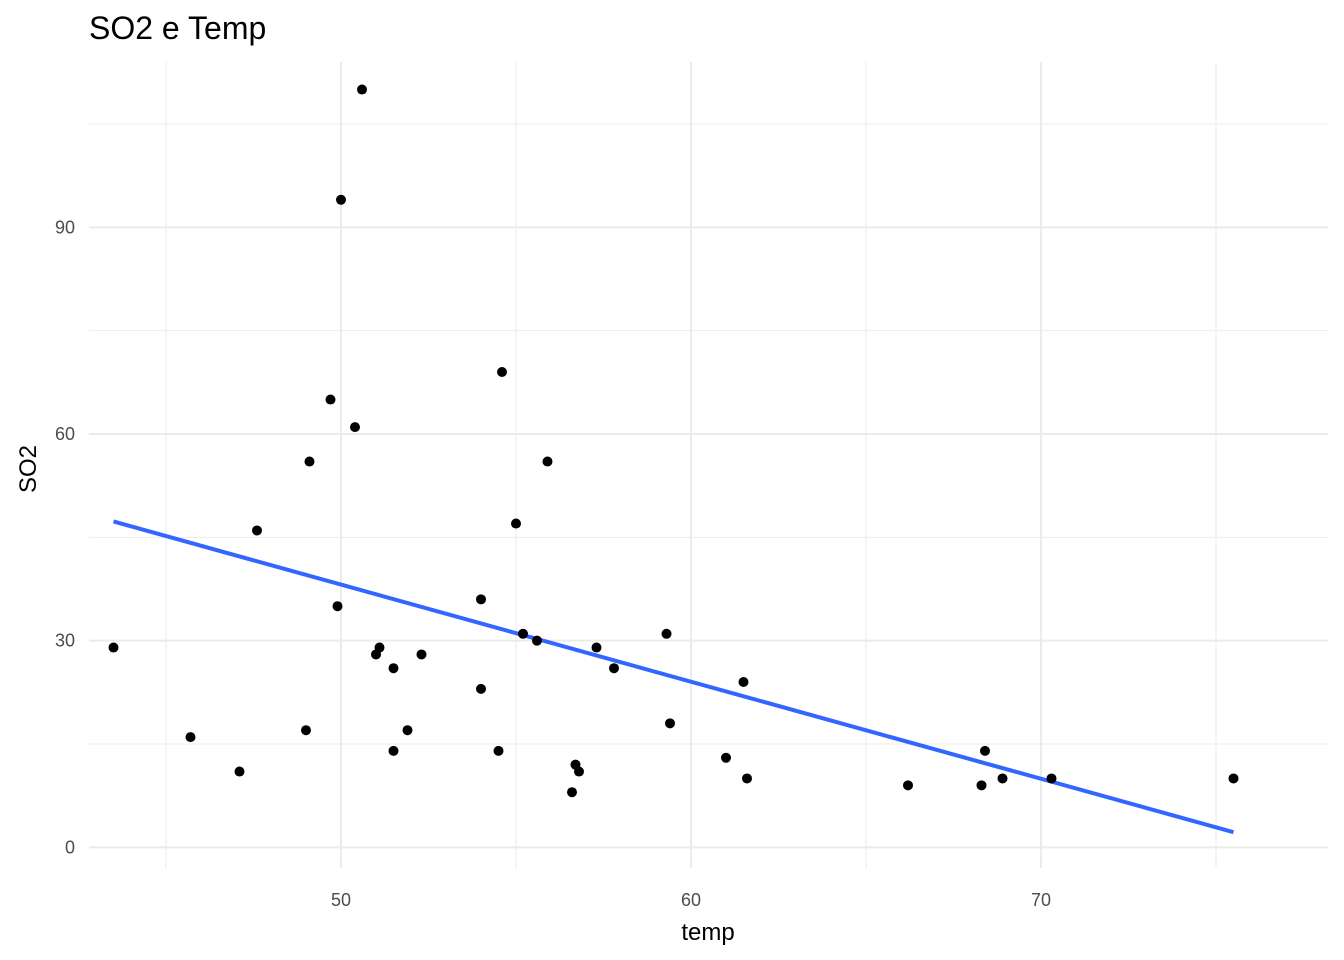 This screenshot has height=960, width=1344. I want to click on y-tick-label: 30, so click(65, 641).